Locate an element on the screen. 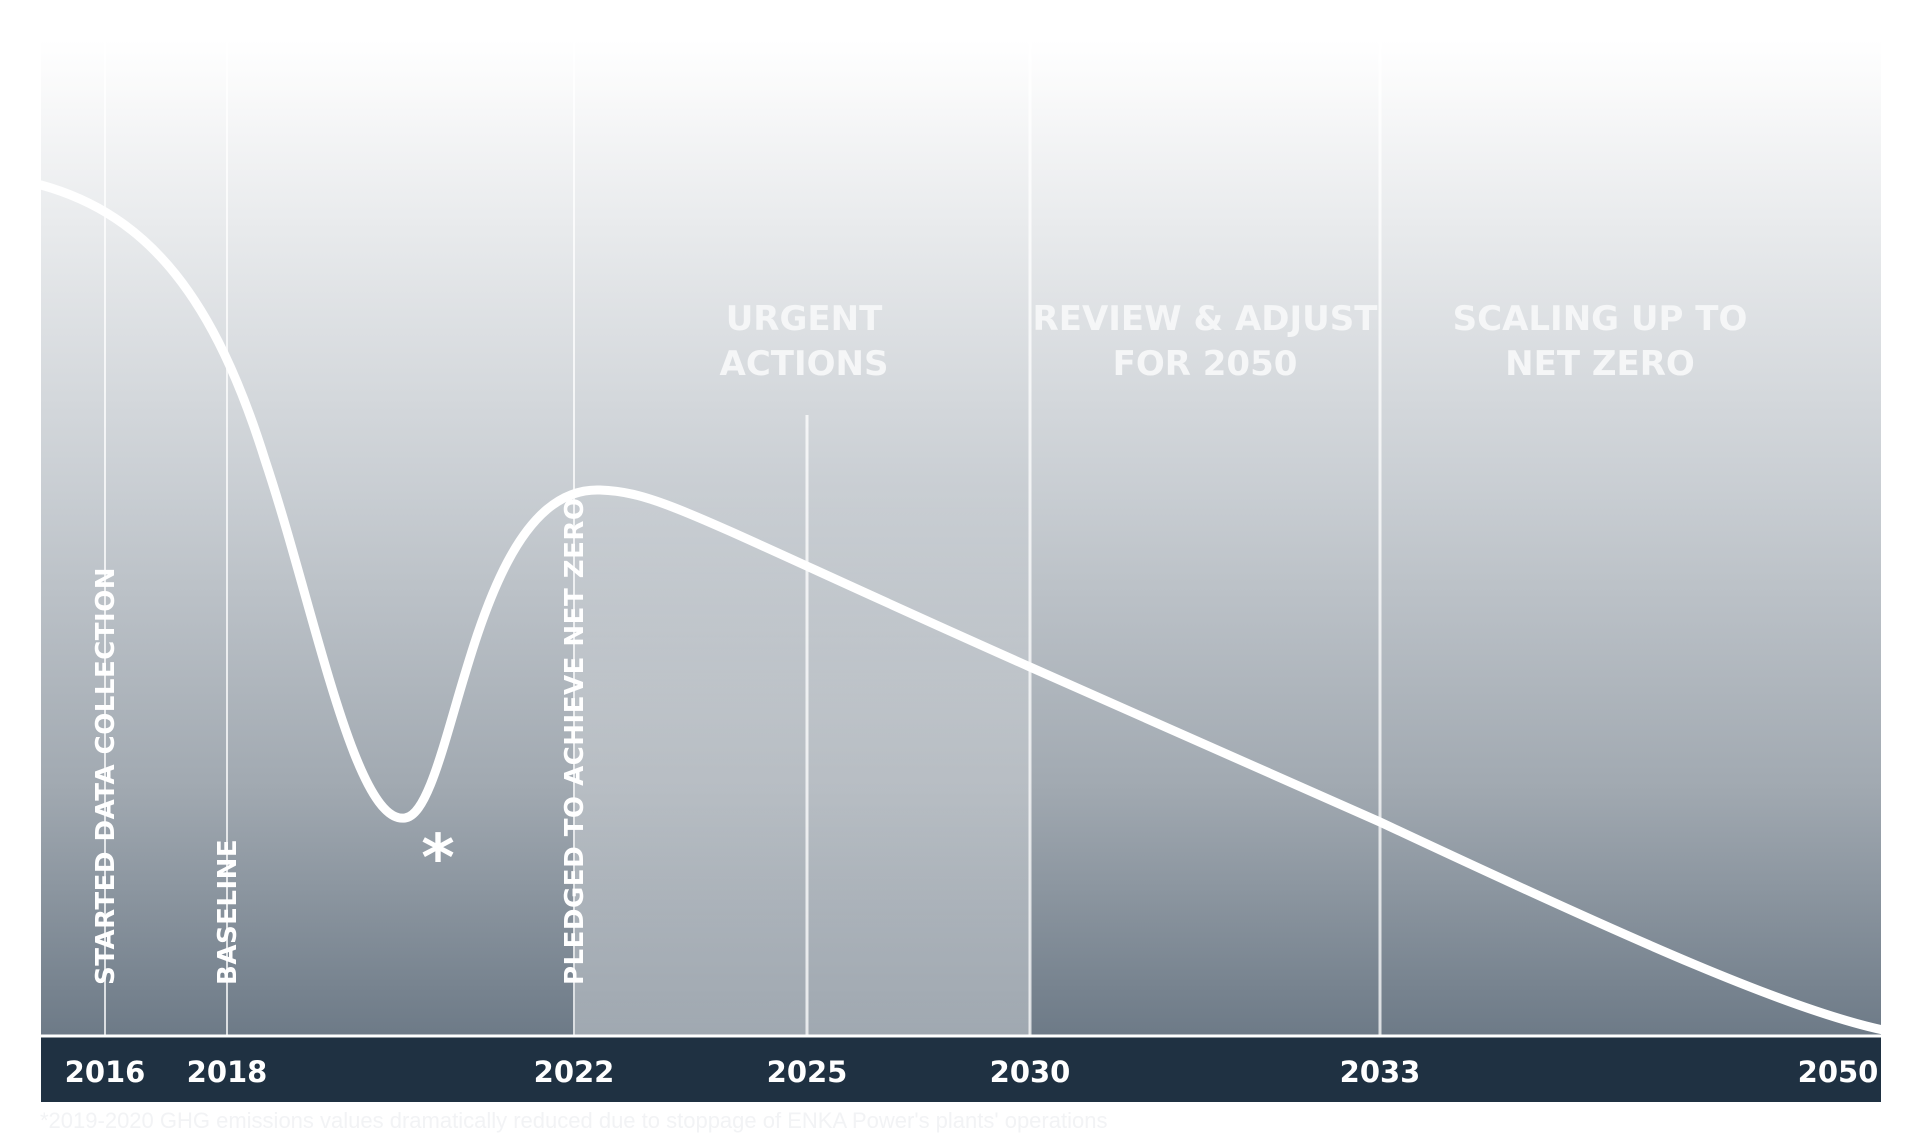 The image size is (1920, 1140). year-2016: 2016 is located at coordinates (105, 1072).